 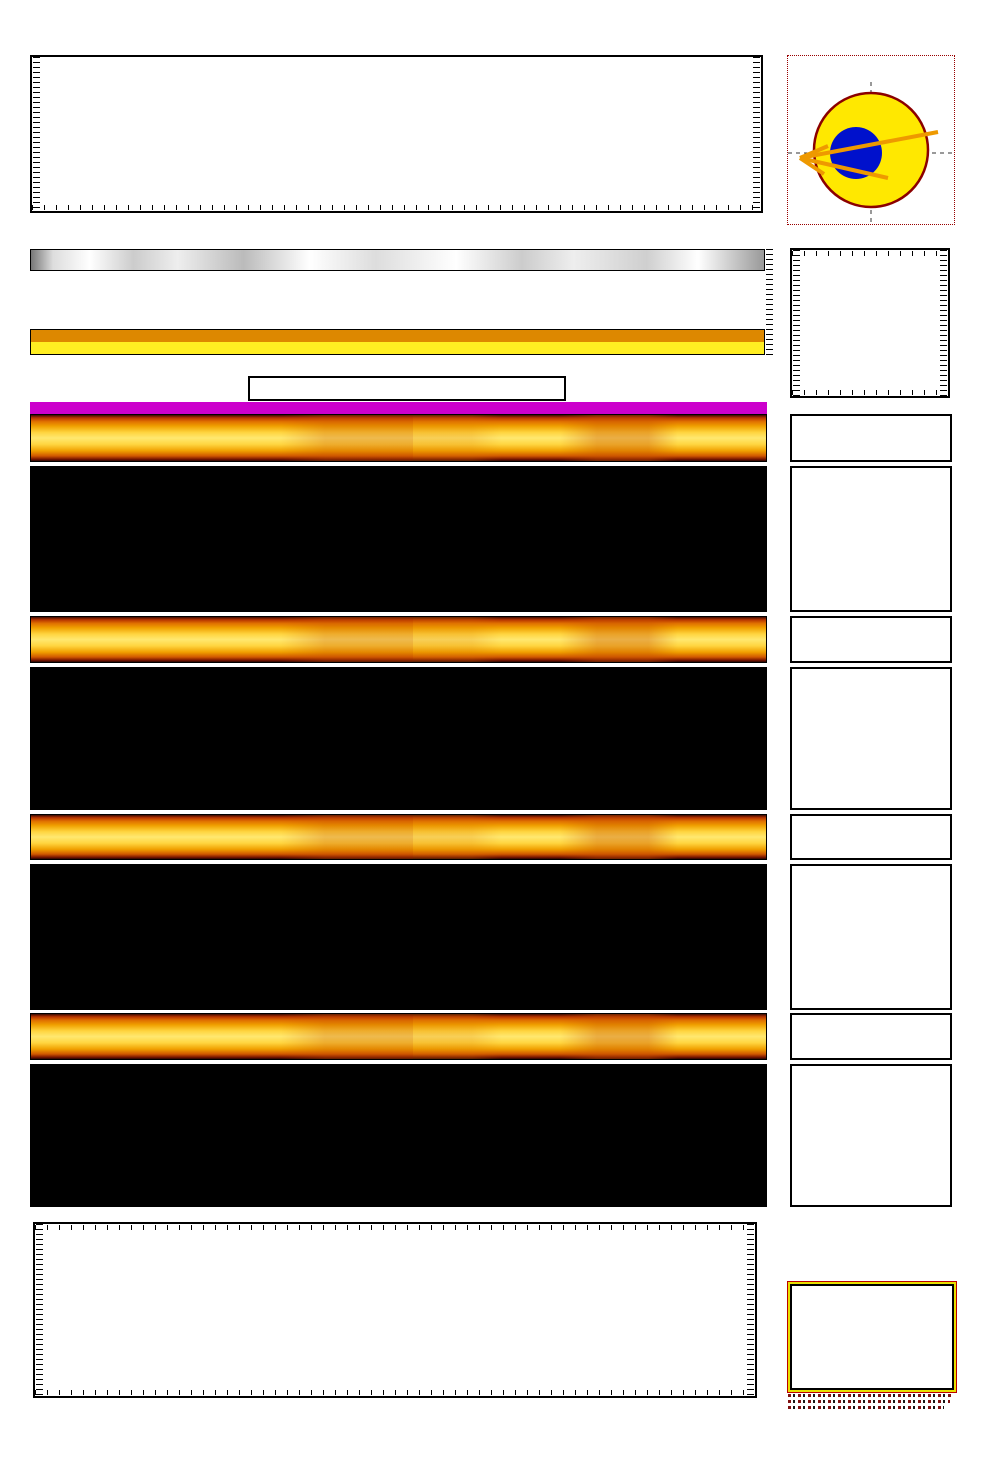 I want to click on channel-2-label, so click(x=13, y=912).